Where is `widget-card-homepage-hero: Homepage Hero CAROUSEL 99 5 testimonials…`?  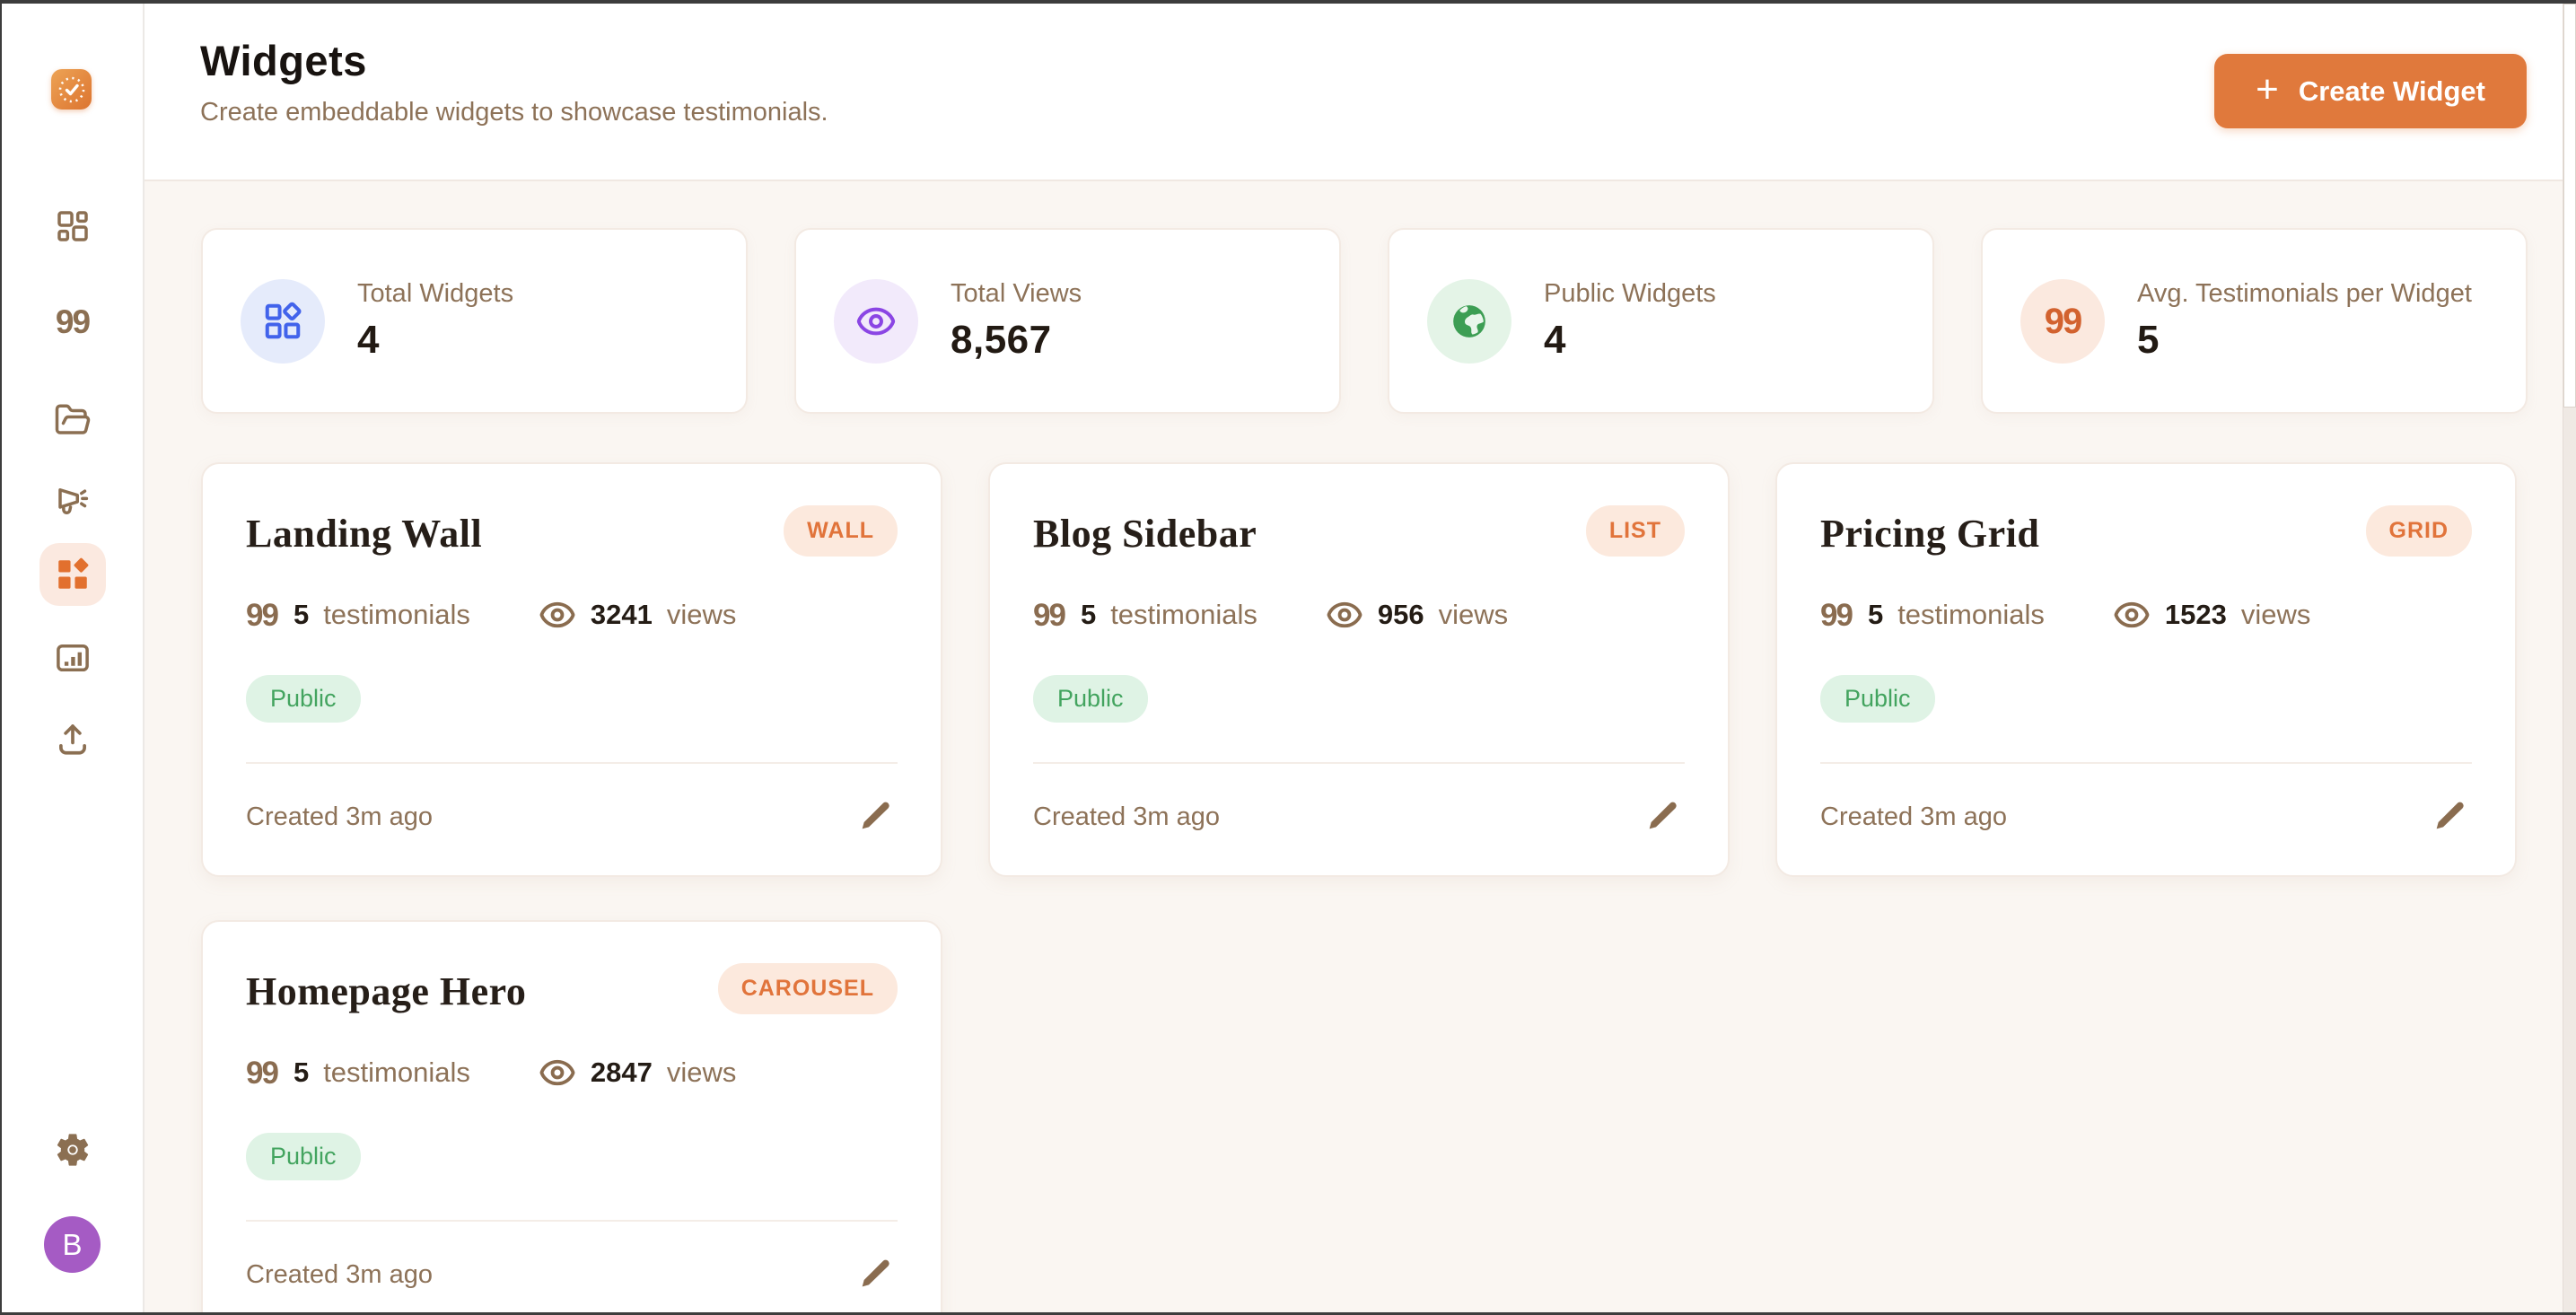
widget-card-homepage-hero: Homepage Hero CAROUSEL 99 5 testimonials… is located at coordinates (571, 1116).